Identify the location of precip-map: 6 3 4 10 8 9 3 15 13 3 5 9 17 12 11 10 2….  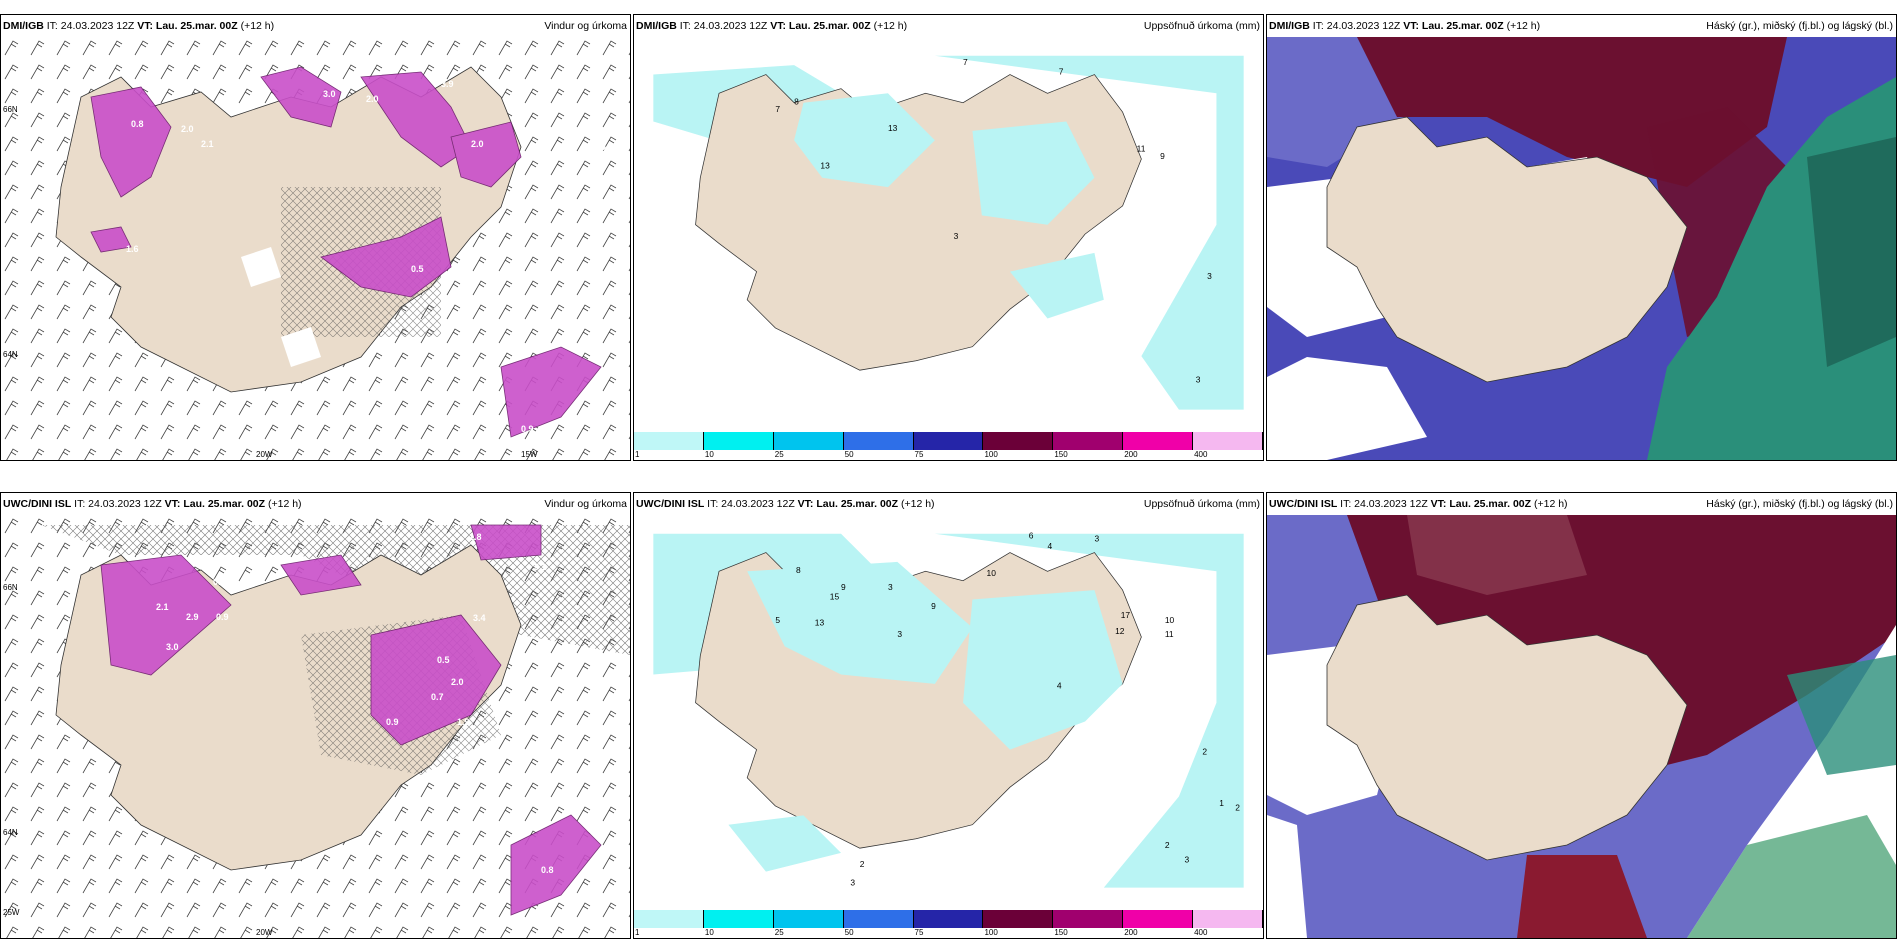
(948, 701).